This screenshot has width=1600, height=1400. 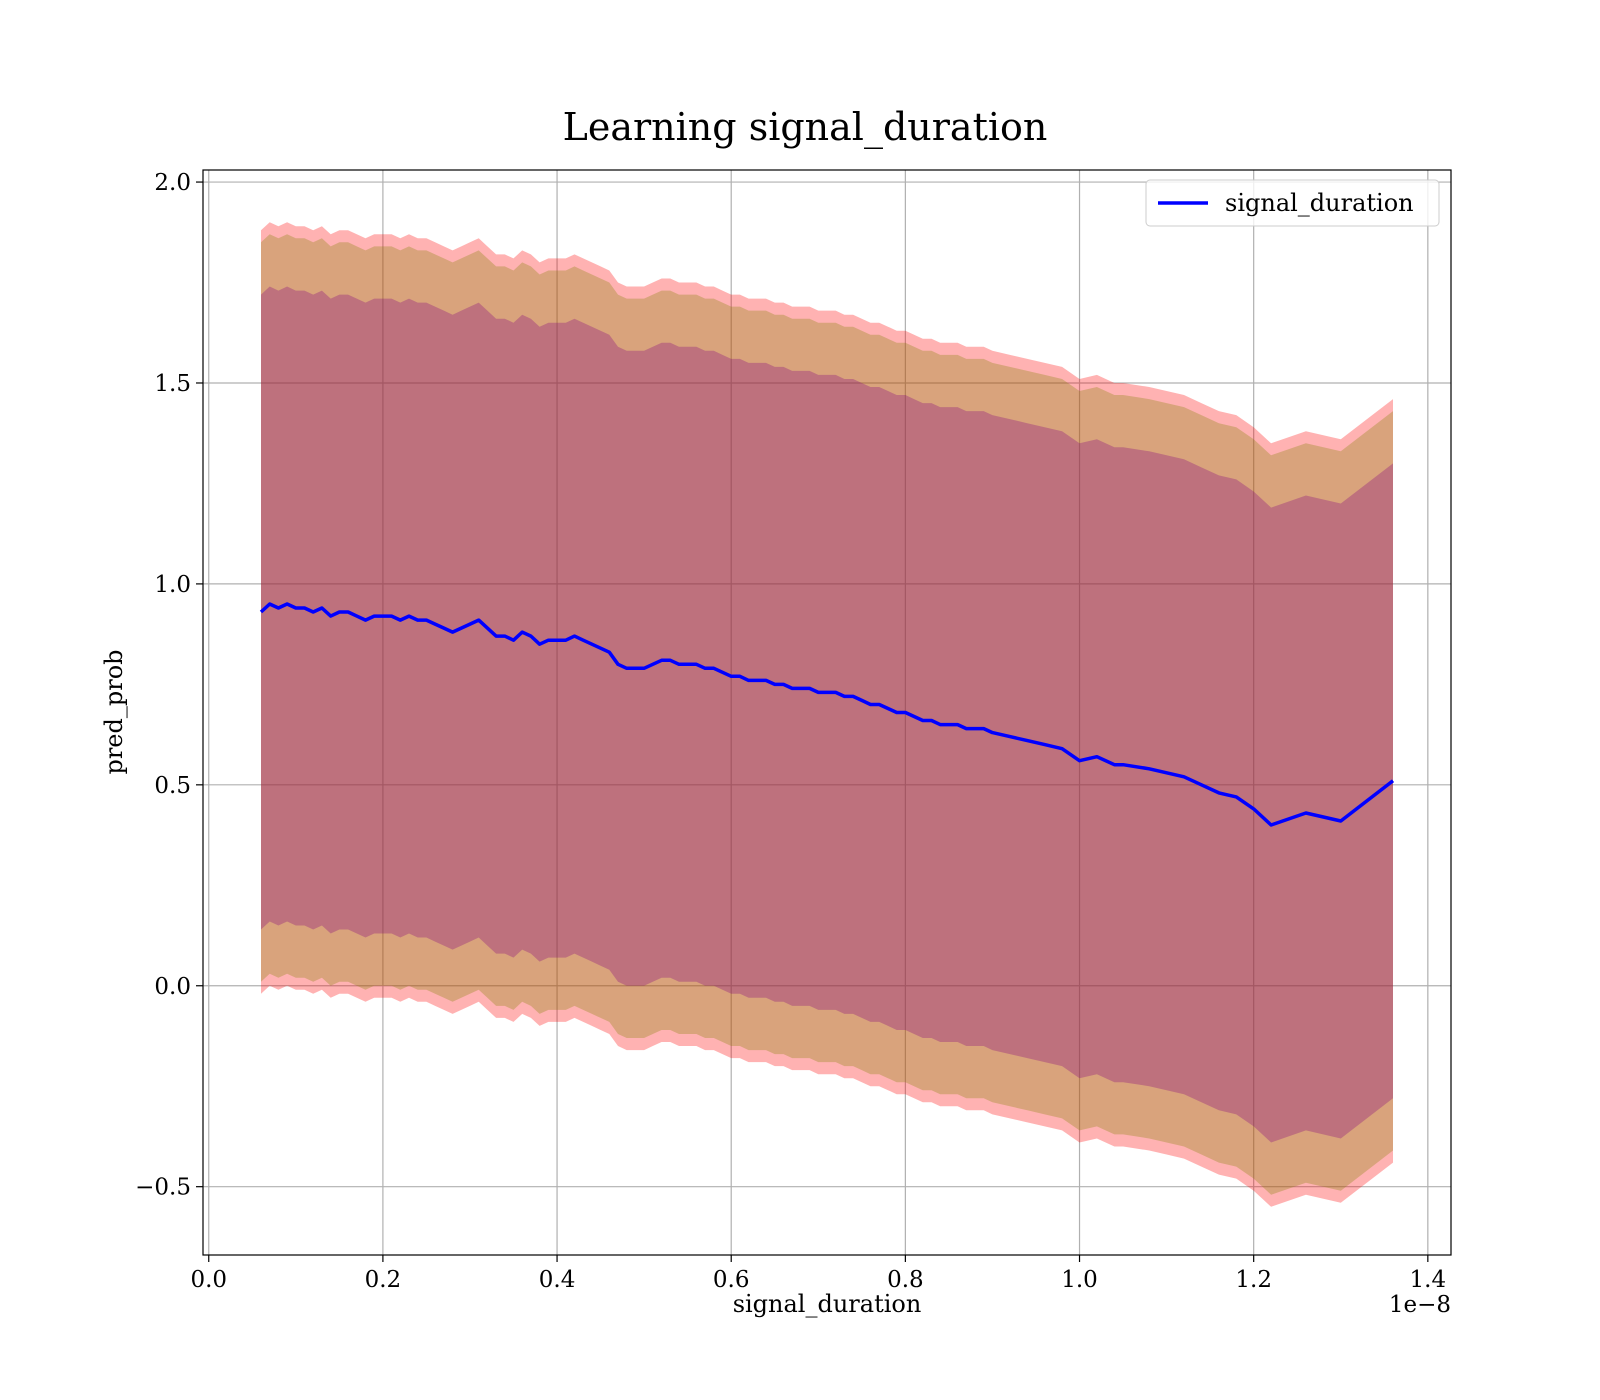 I want to click on x-axis-offset-label: 1e−8, so click(x=1420, y=1305).